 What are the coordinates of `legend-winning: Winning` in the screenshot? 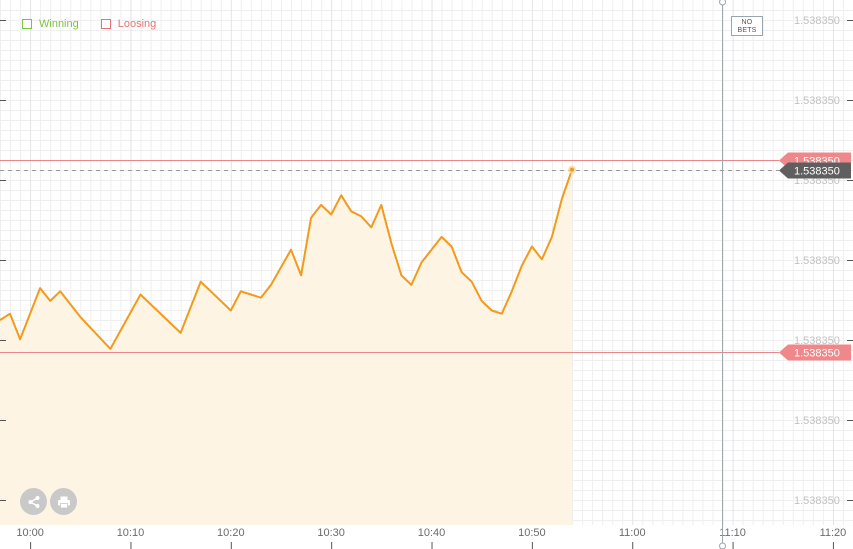 It's located at (50, 24).